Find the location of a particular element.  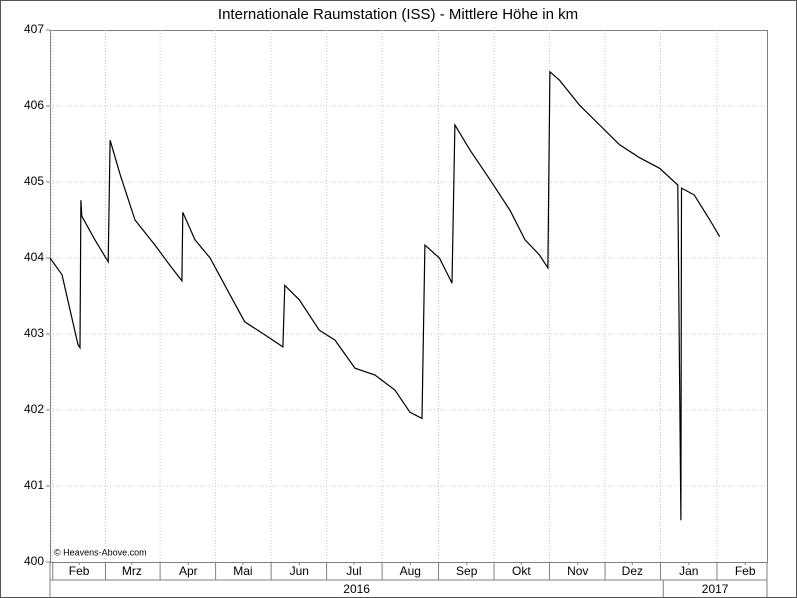

x-tick-label: Sep is located at coordinates (467, 571).